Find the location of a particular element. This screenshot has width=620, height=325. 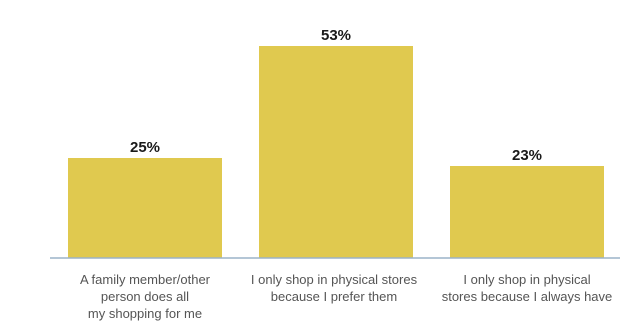

category-label-3-line-1: I only shop in physical is located at coordinates (526, 279).